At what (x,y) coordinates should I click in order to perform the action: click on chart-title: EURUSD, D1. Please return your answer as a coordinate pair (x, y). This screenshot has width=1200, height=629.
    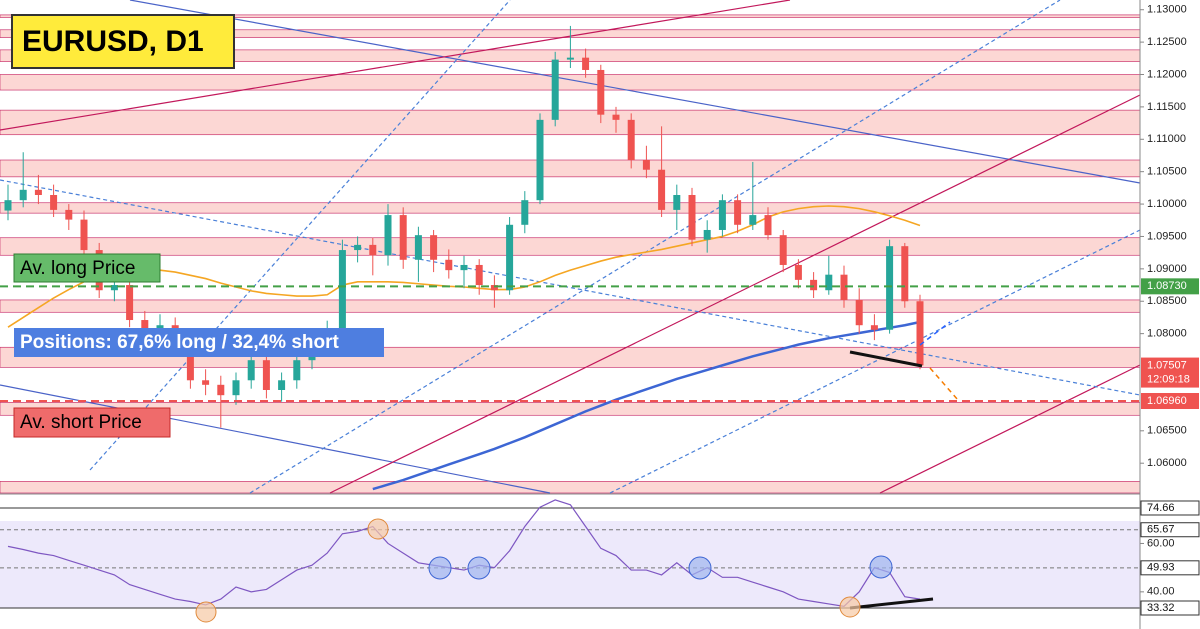
    Looking at the image, I should click on (113, 41).